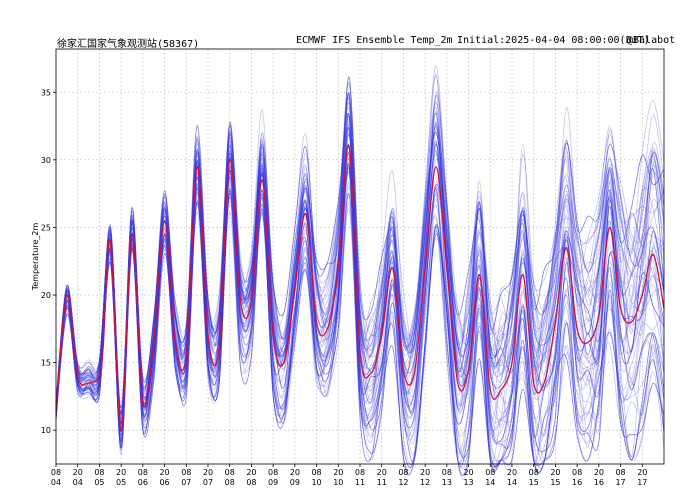 The width and height of the screenshot is (700, 500). I want to click on y-tick-label: 10, so click(46, 430).